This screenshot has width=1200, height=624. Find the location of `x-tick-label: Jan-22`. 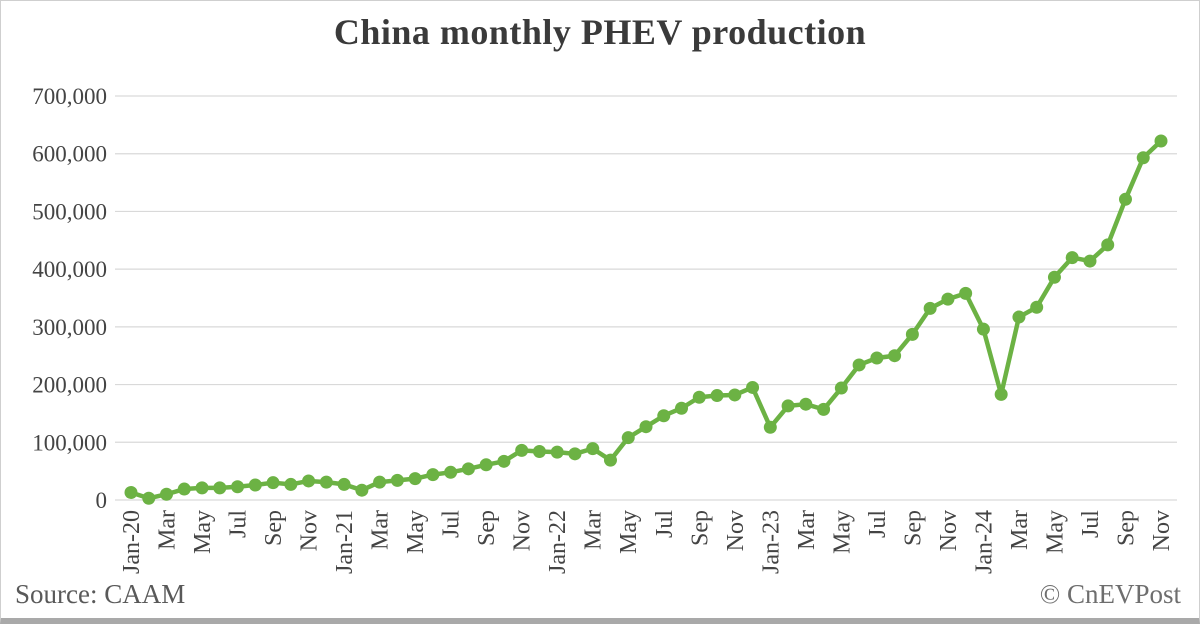

x-tick-label: Jan-22 is located at coordinates (558, 542).